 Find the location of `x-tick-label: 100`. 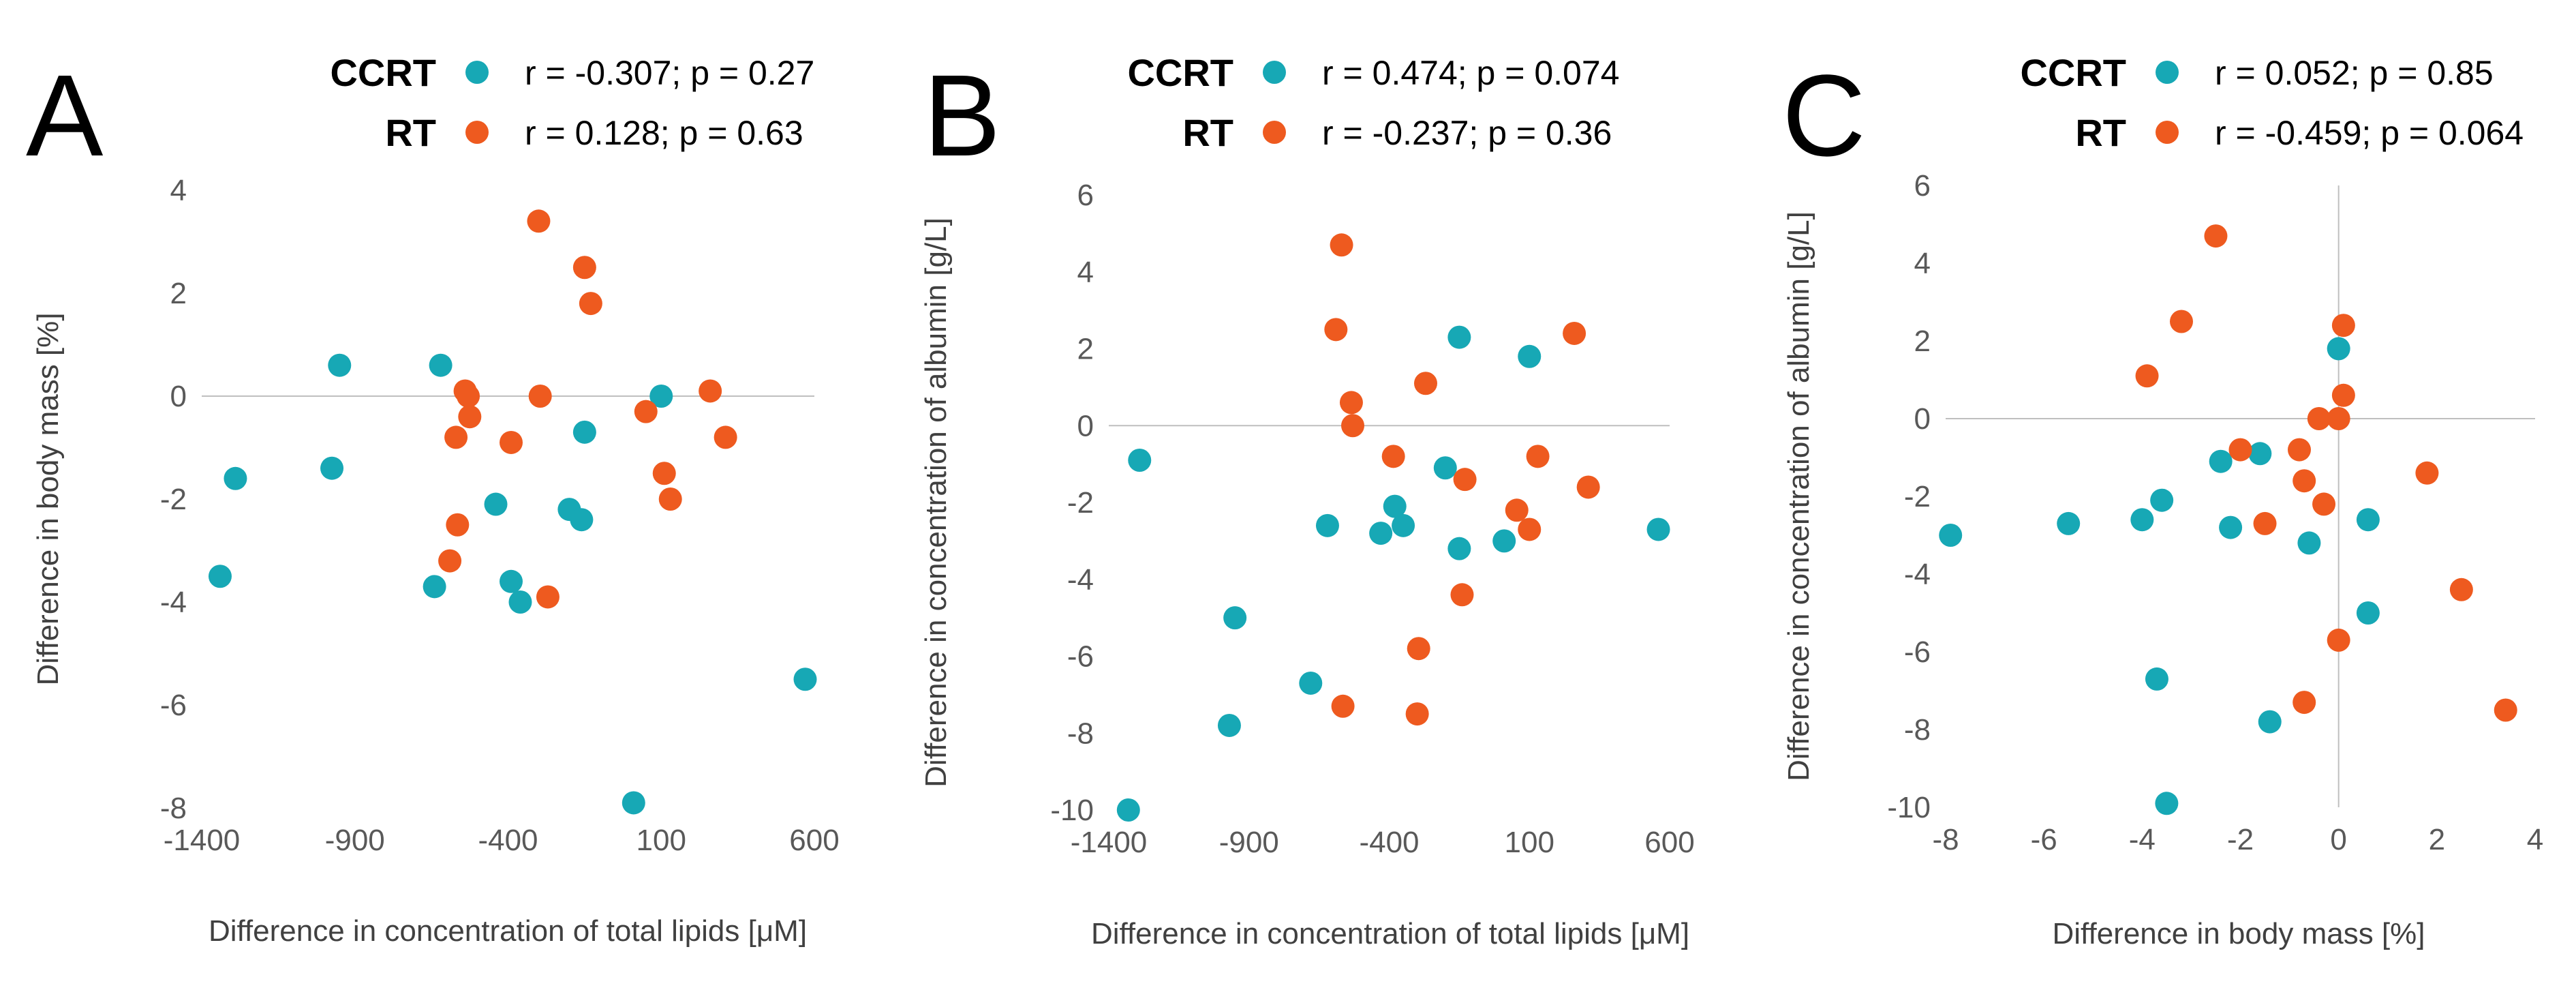

x-tick-label: 100 is located at coordinates (661, 840).